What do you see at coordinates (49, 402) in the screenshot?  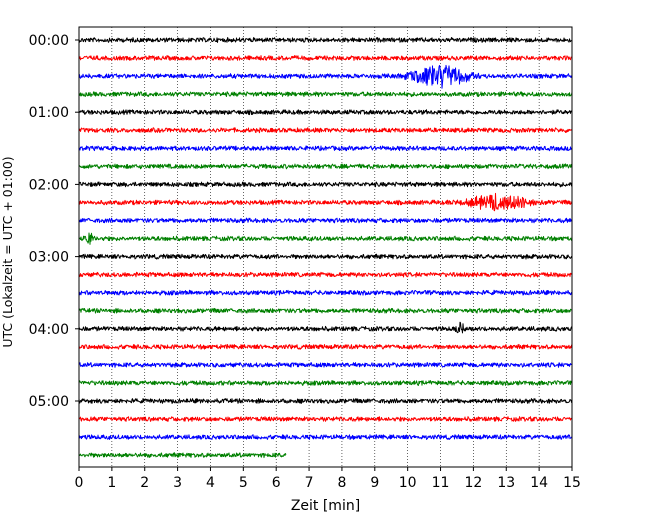 I see `y-tick-label: 05:00` at bounding box center [49, 402].